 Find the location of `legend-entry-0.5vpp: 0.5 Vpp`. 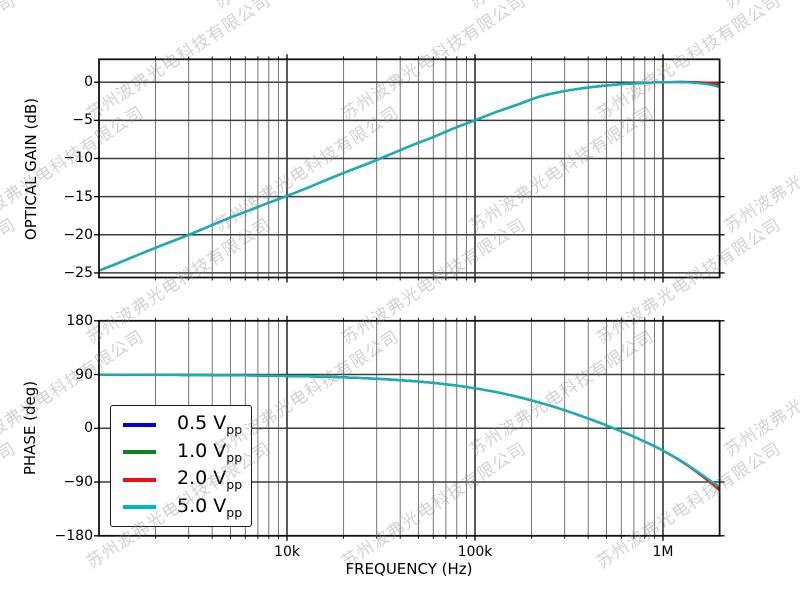

legend-entry-0.5vpp: 0.5 Vpp is located at coordinates (183, 425).